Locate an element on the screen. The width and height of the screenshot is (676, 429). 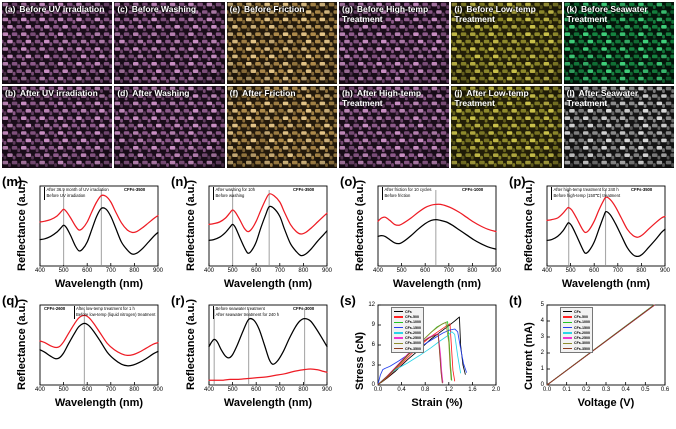
legend-label: CFs-3000 is located at coordinates (413, 343).